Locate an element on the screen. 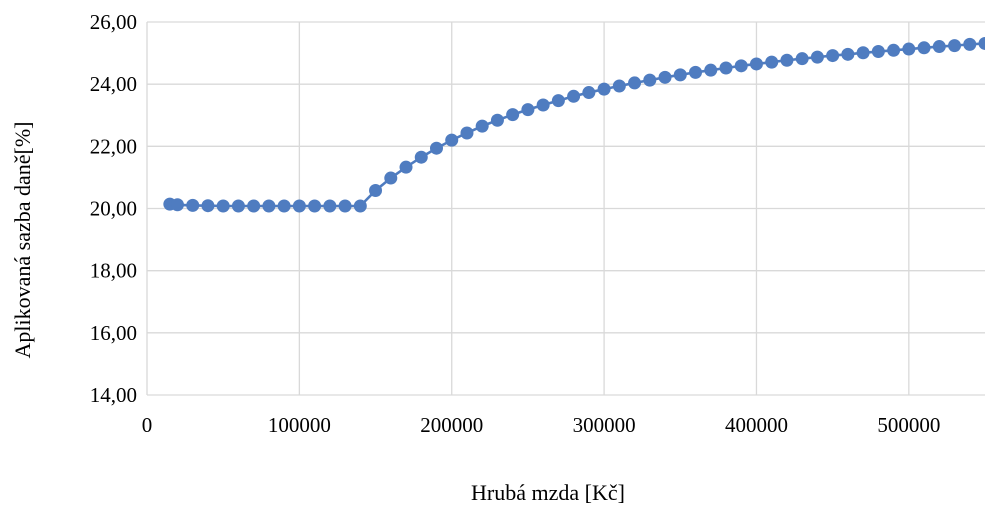  x-tick-label: 300000 is located at coordinates (604, 425).